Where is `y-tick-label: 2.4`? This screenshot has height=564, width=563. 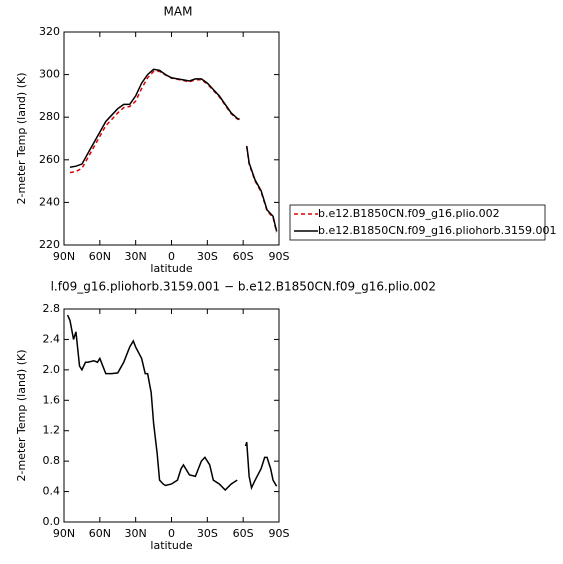 y-tick-label: 2.4 is located at coordinates (52, 338).